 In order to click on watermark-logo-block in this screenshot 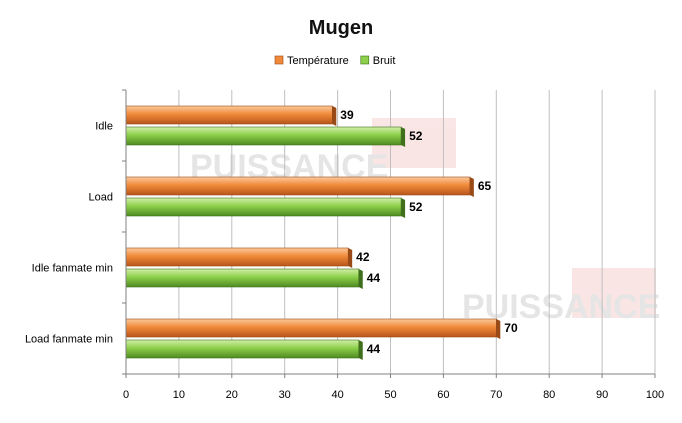, I will do `click(614, 293)`.